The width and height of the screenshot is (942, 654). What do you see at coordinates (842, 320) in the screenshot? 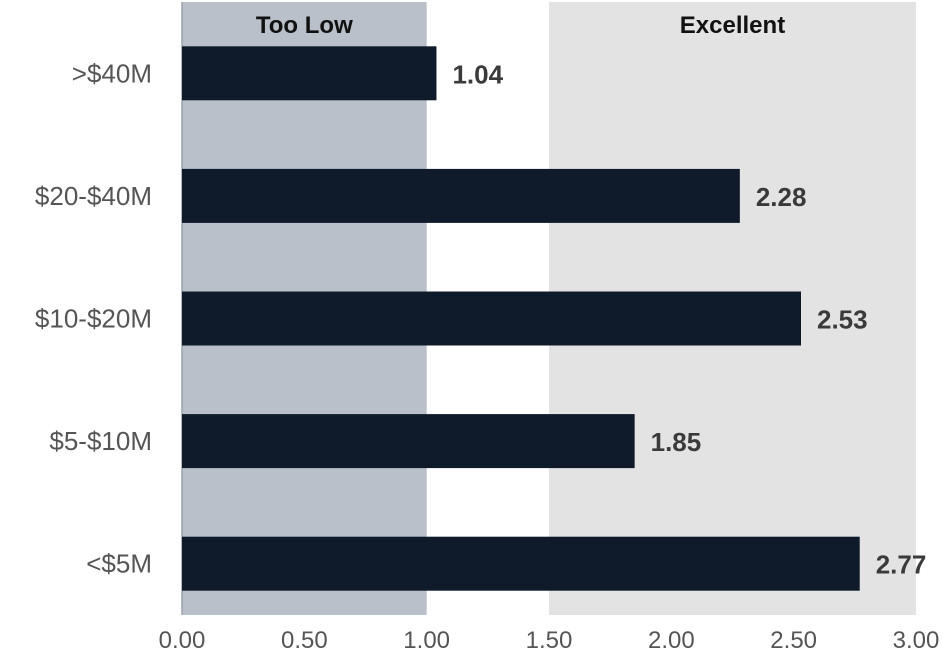
I see `data-label: 2.53` at bounding box center [842, 320].